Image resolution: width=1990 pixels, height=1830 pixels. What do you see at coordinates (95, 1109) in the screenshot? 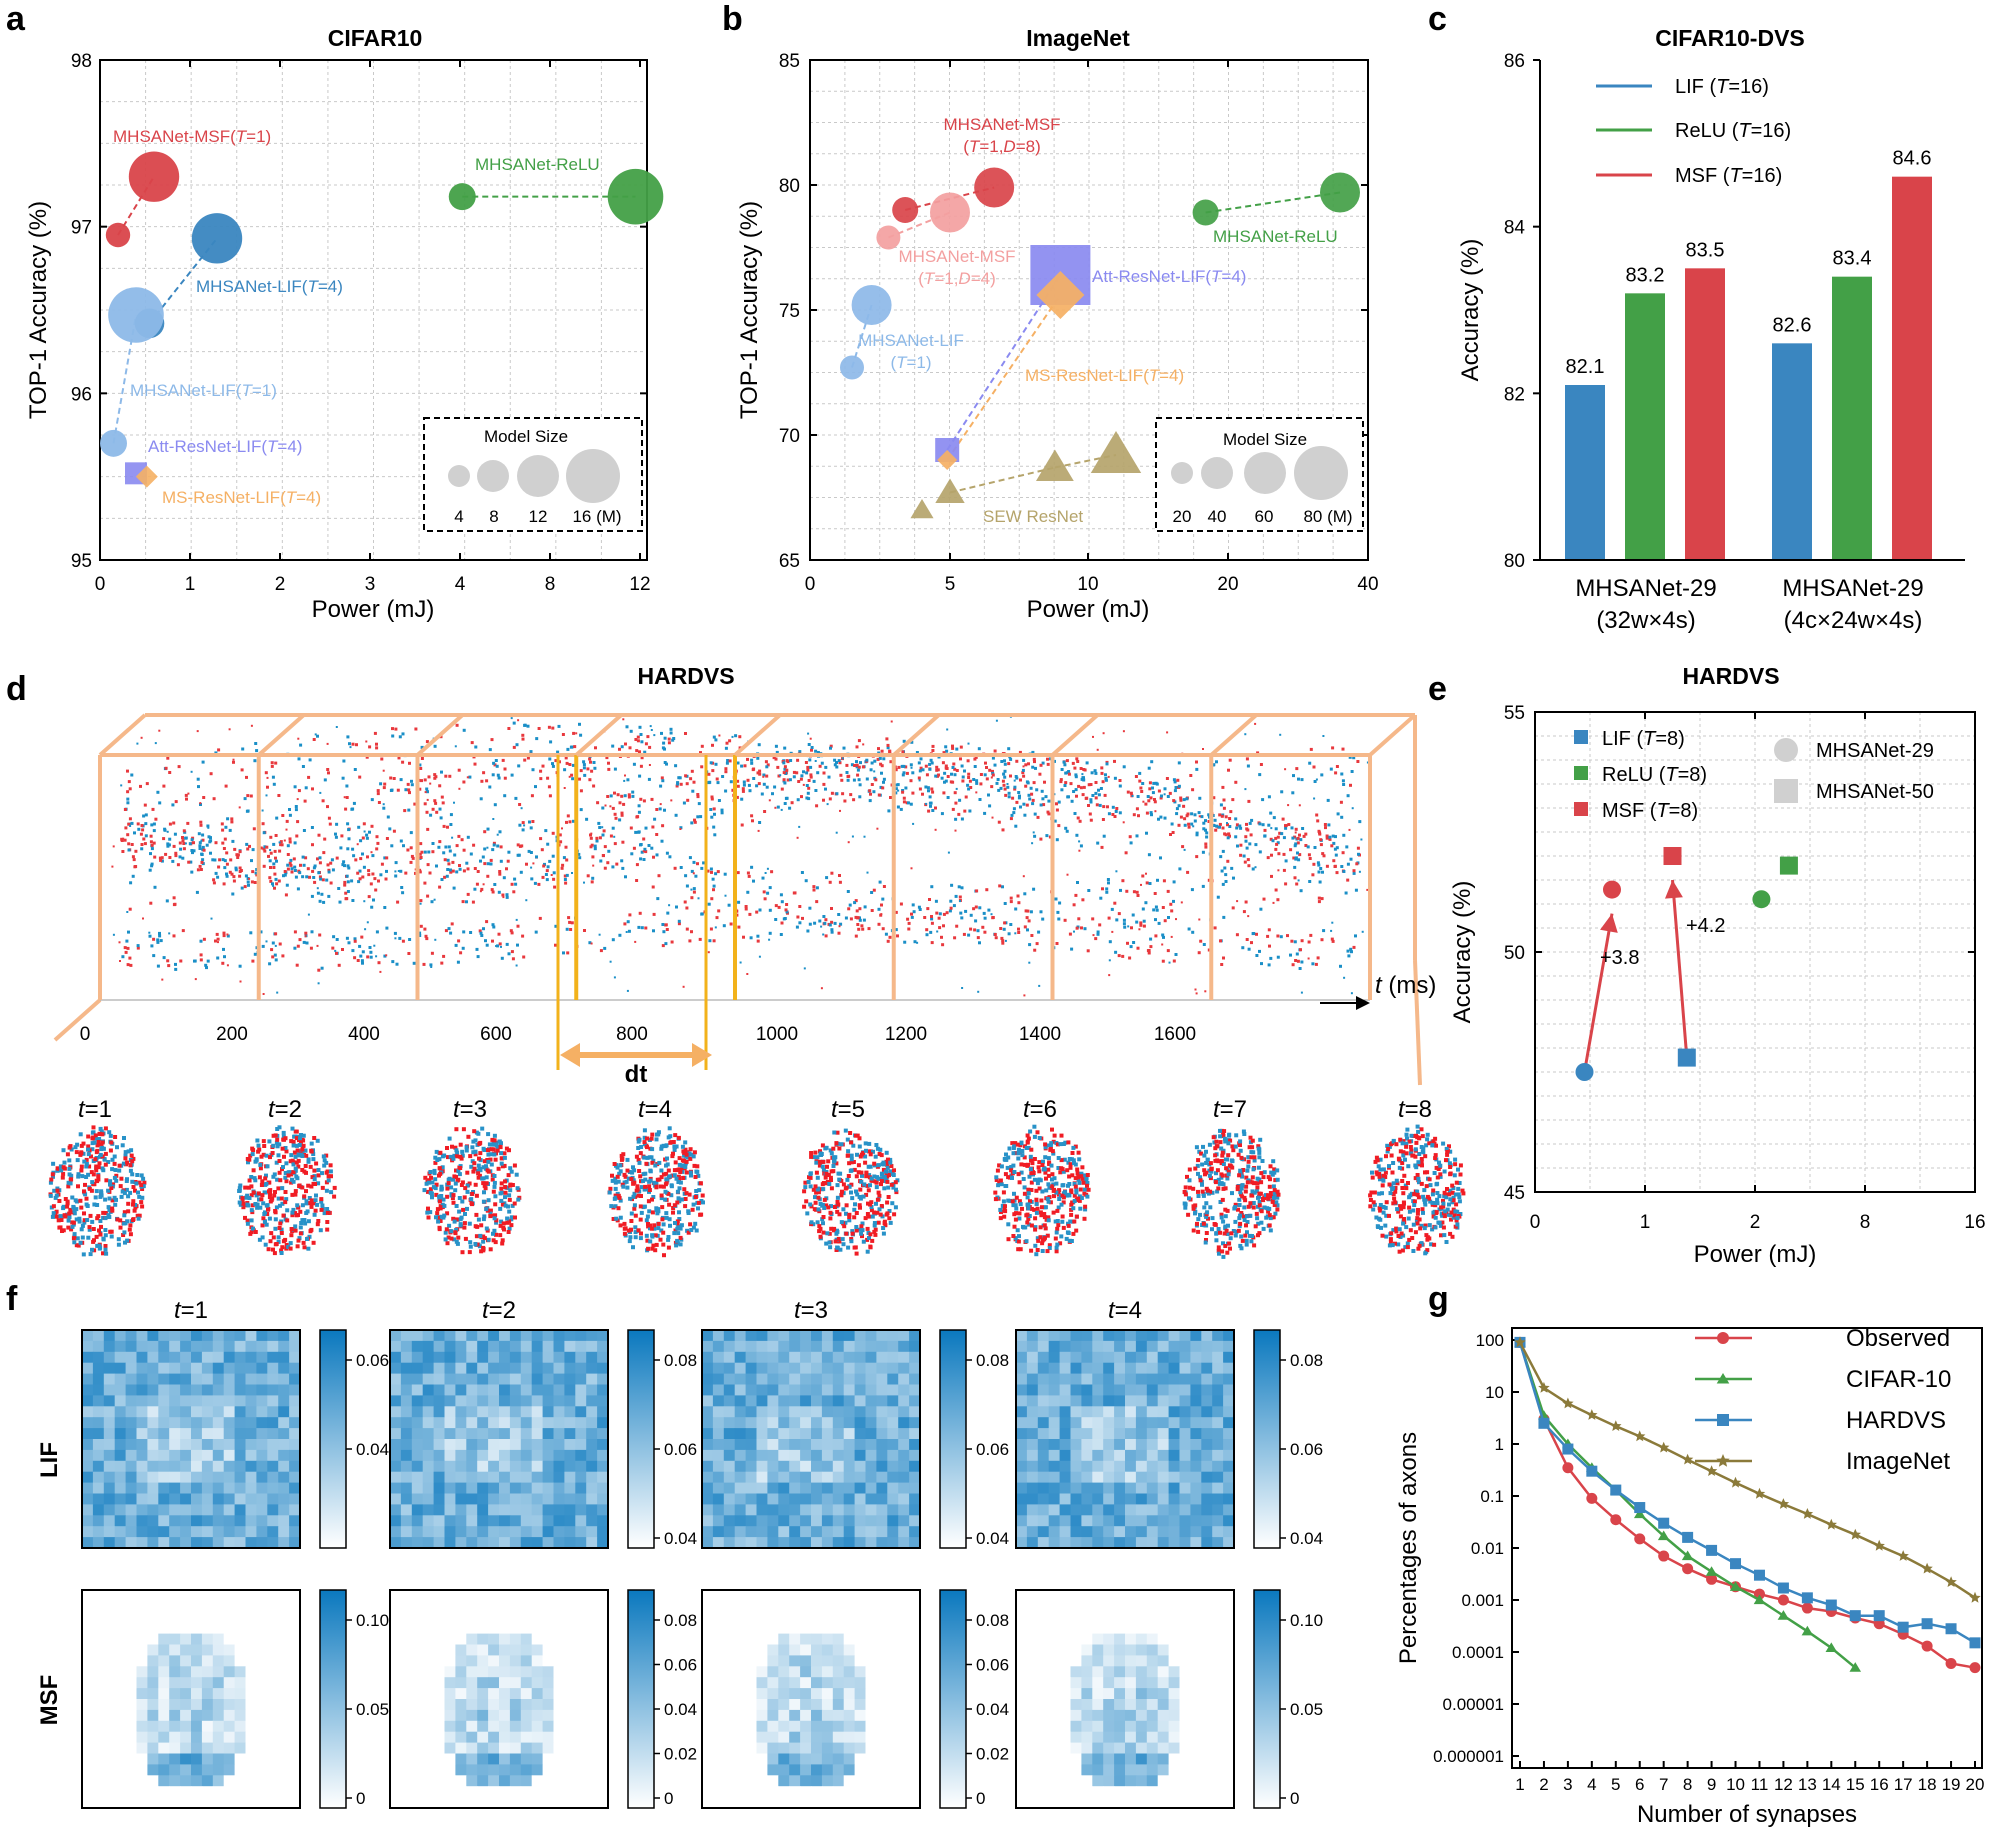
I see `frame-label: t=1` at bounding box center [95, 1109].